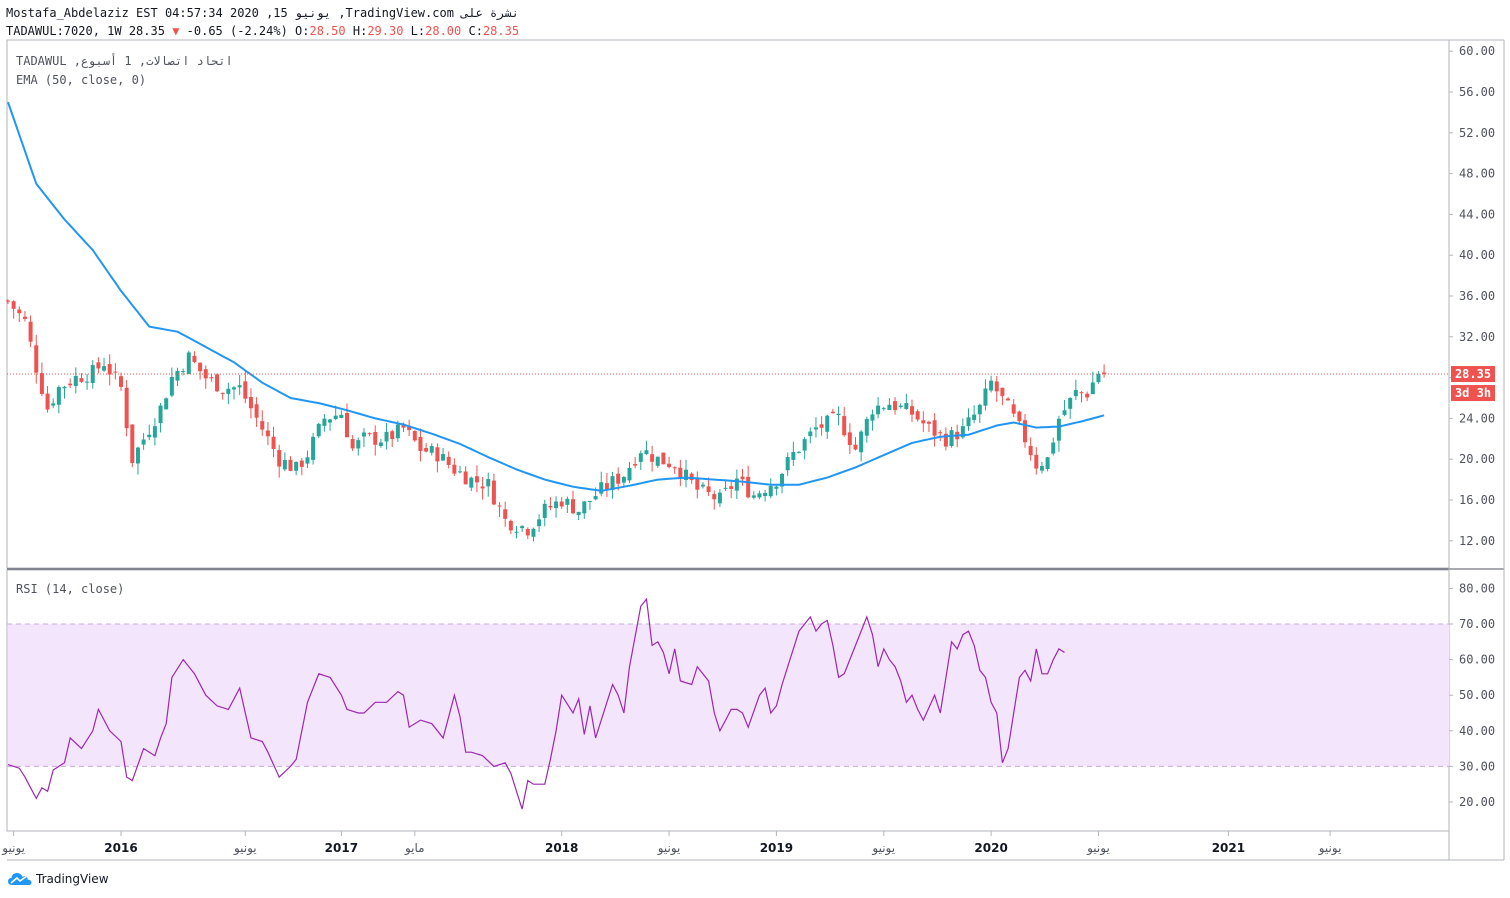 This screenshot has width=1510, height=898. Describe the element at coordinates (1477, 92) in the screenshot. I see `price-tick-label: 56.00` at that location.